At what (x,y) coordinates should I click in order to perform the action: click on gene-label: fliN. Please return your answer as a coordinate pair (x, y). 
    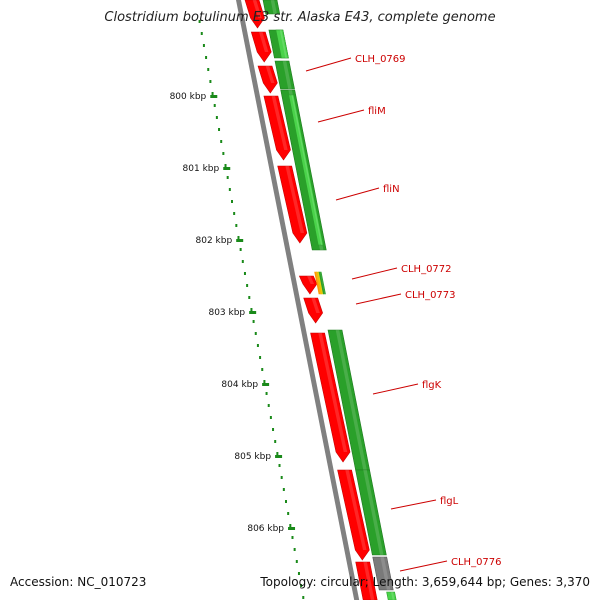
    Looking at the image, I should click on (391, 189).